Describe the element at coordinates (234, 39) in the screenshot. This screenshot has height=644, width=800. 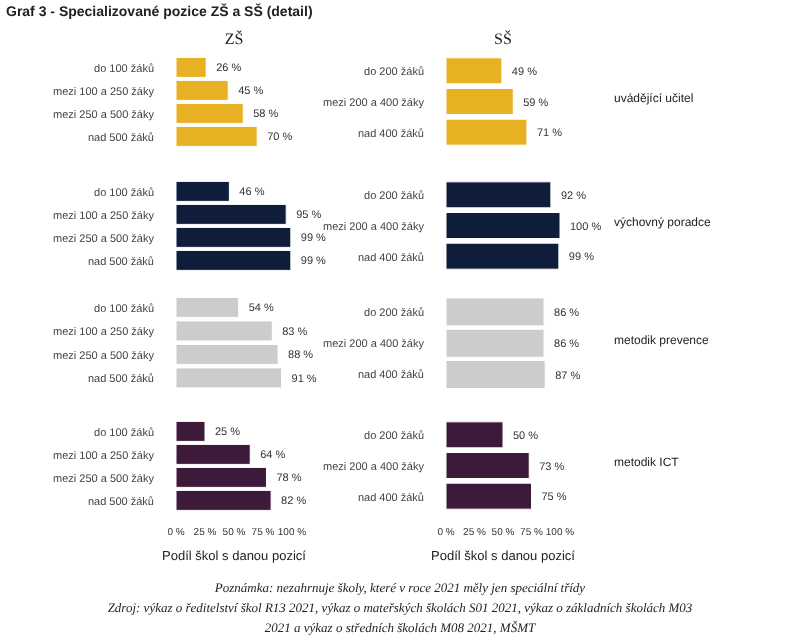
I see `chart-subtitle: ZŠ` at that location.